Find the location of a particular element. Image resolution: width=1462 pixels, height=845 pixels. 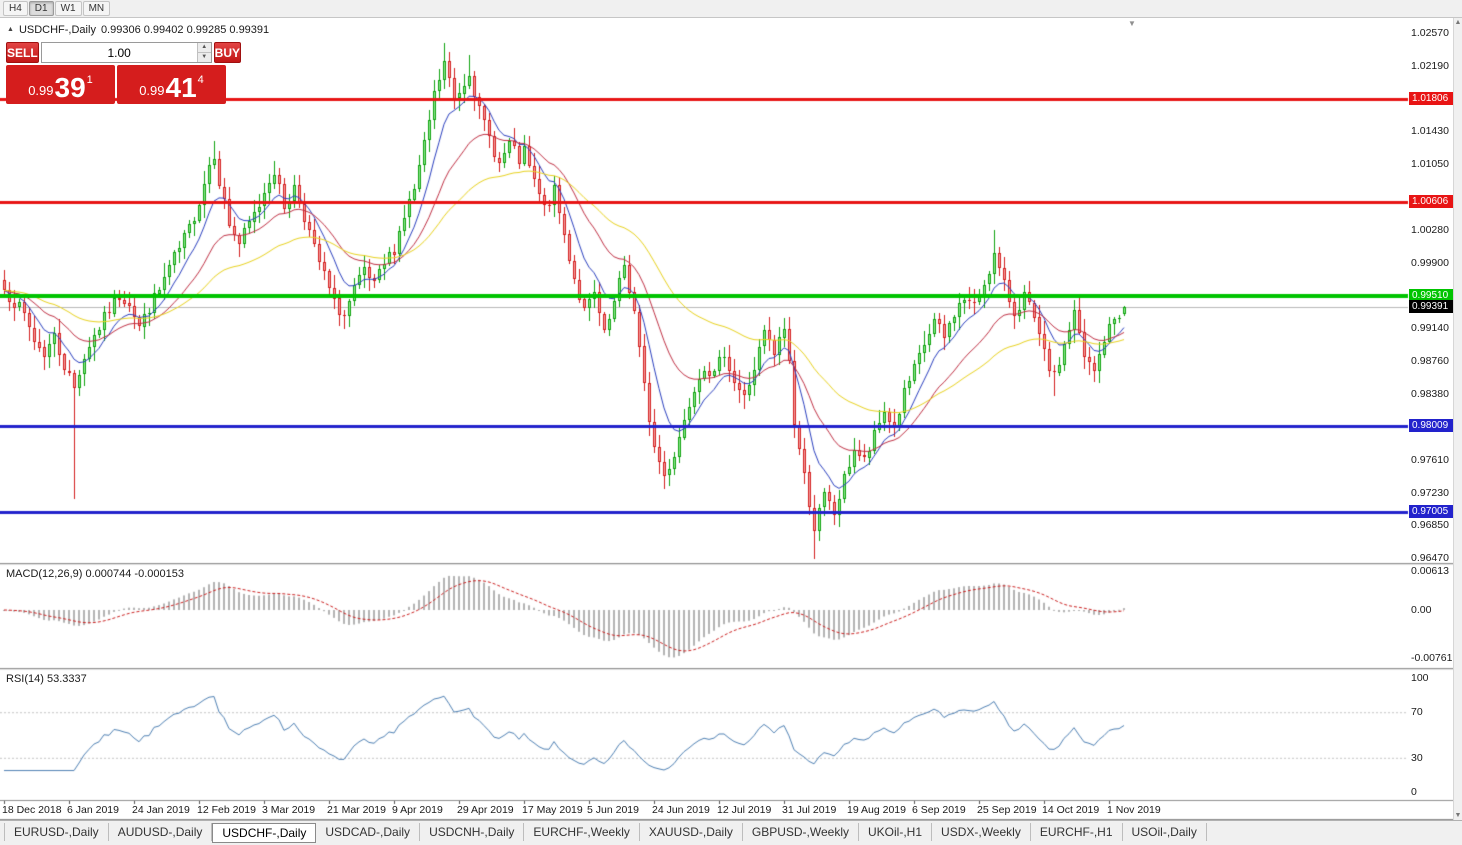

sell-price-display: 0.99 39 1 is located at coordinates (60, 84).